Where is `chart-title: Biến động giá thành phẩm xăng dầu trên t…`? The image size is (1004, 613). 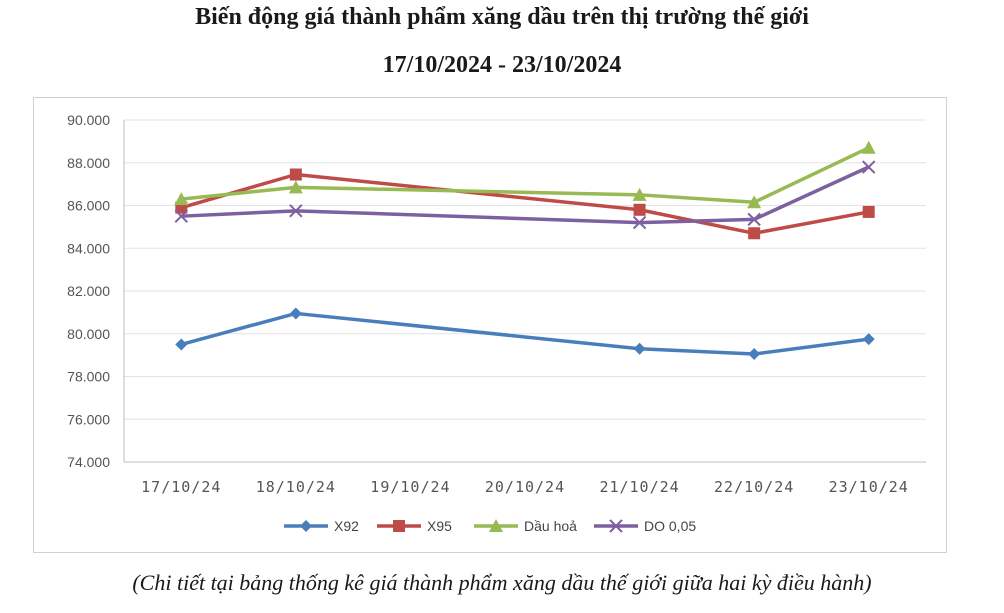
chart-title: Biến động giá thành phẩm xăng dầu trên t… is located at coordinates (502, 17).